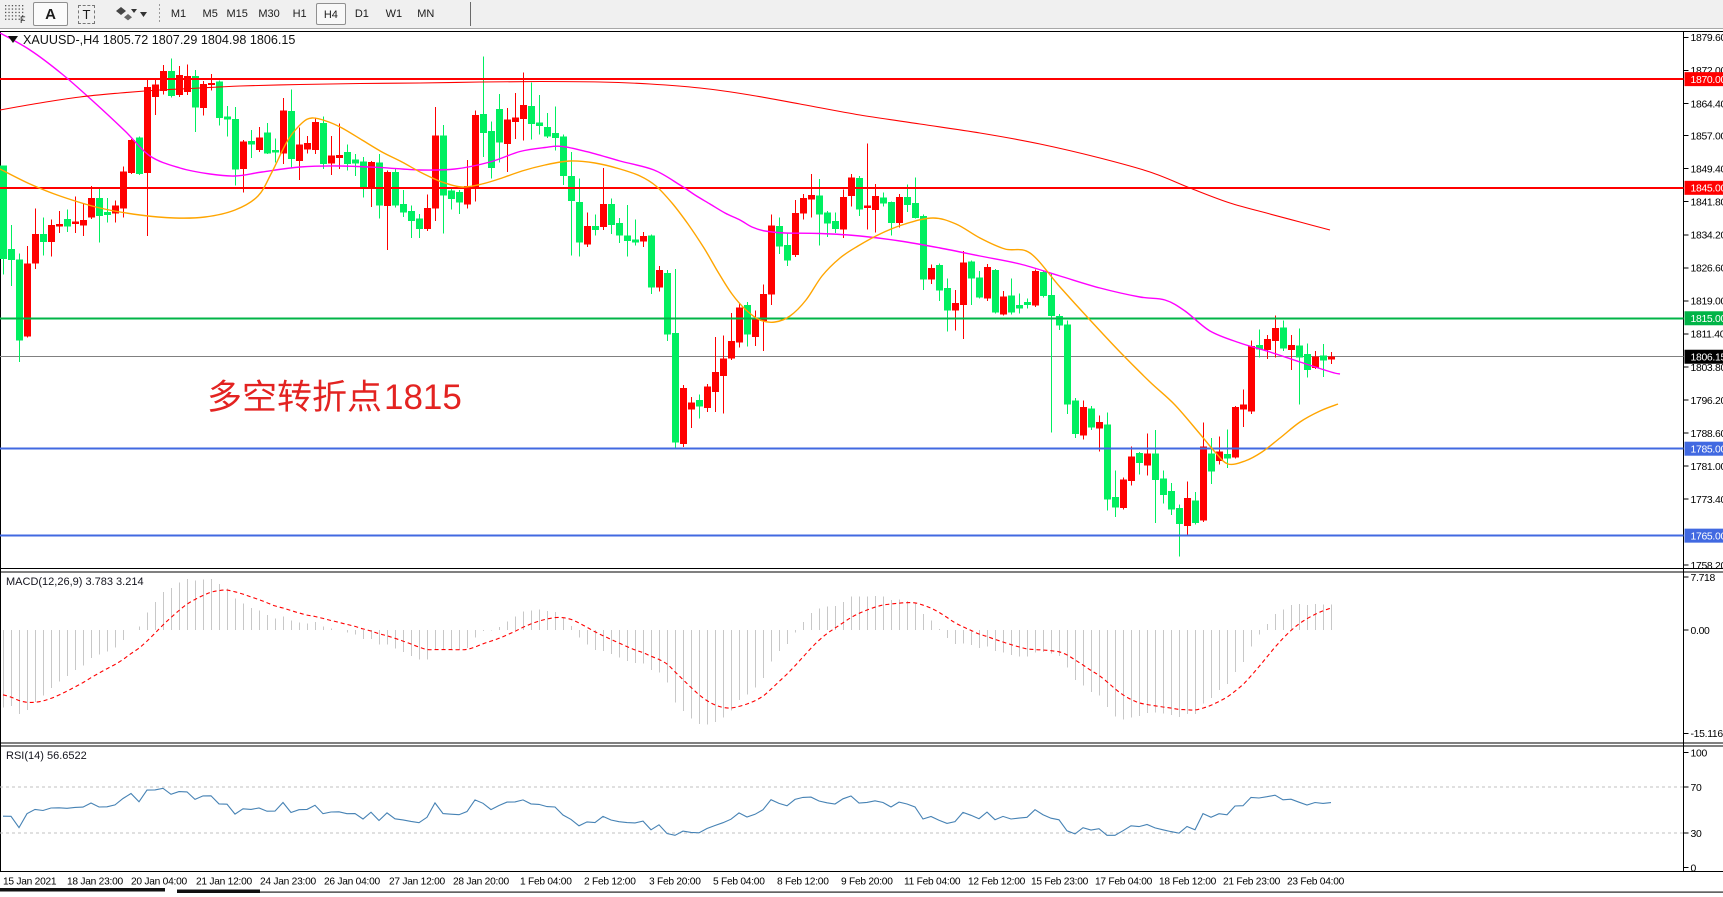  Describe the element at coordinates (426, 14) in the screenshot. I see `timeframe-button-mn: MN` at that location.